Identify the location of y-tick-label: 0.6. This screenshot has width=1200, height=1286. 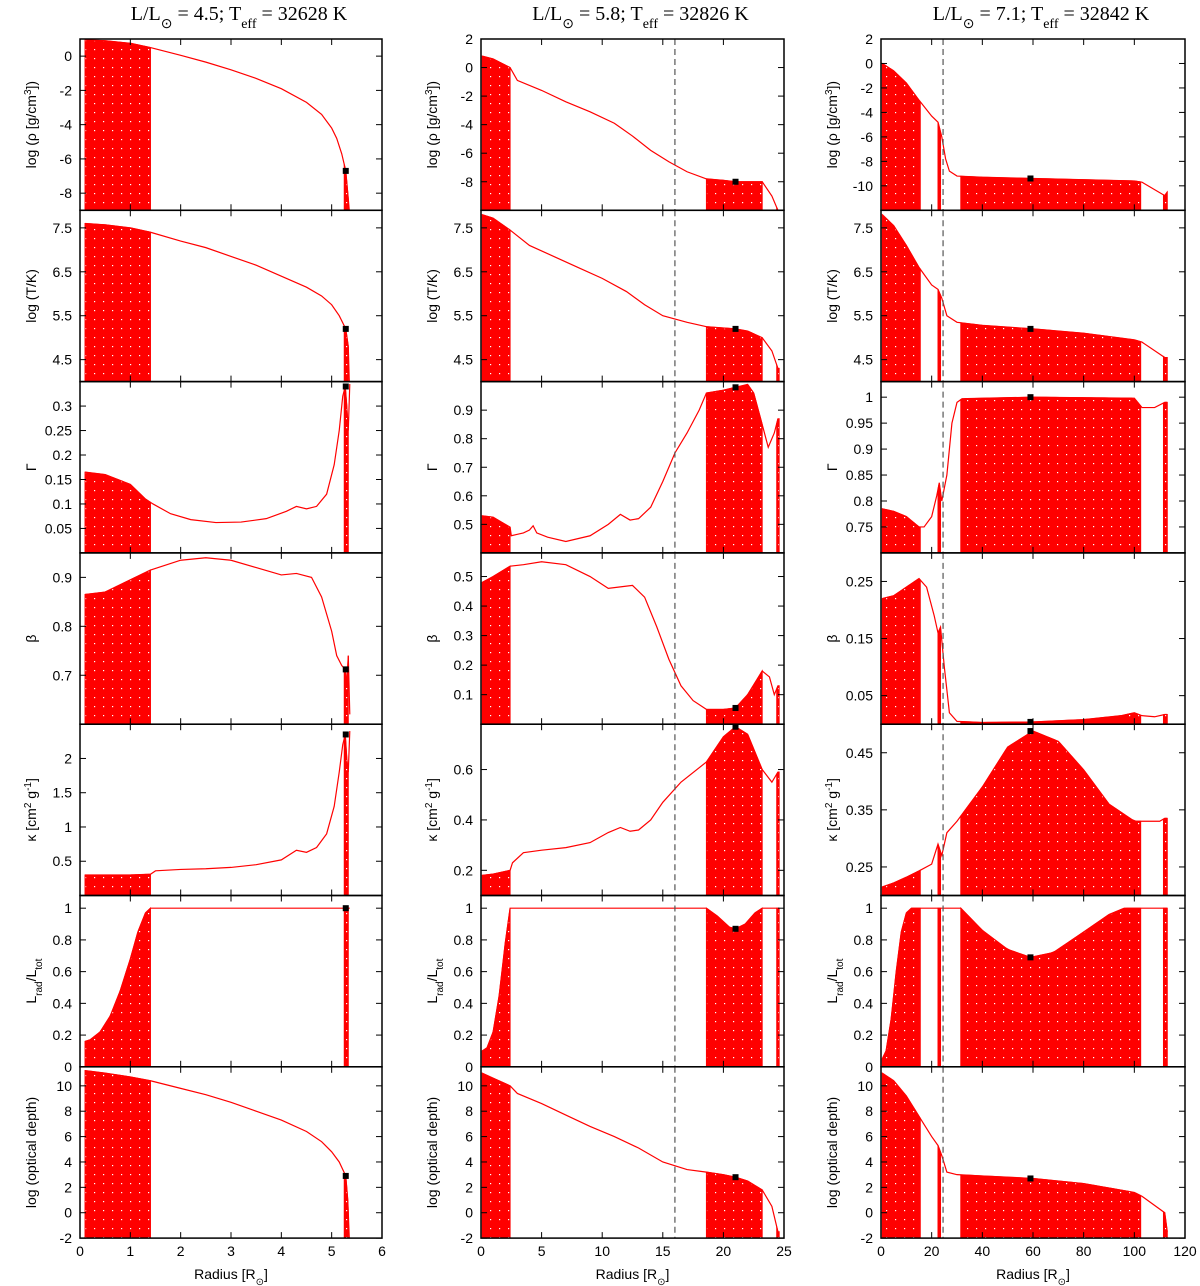
(864, 972).